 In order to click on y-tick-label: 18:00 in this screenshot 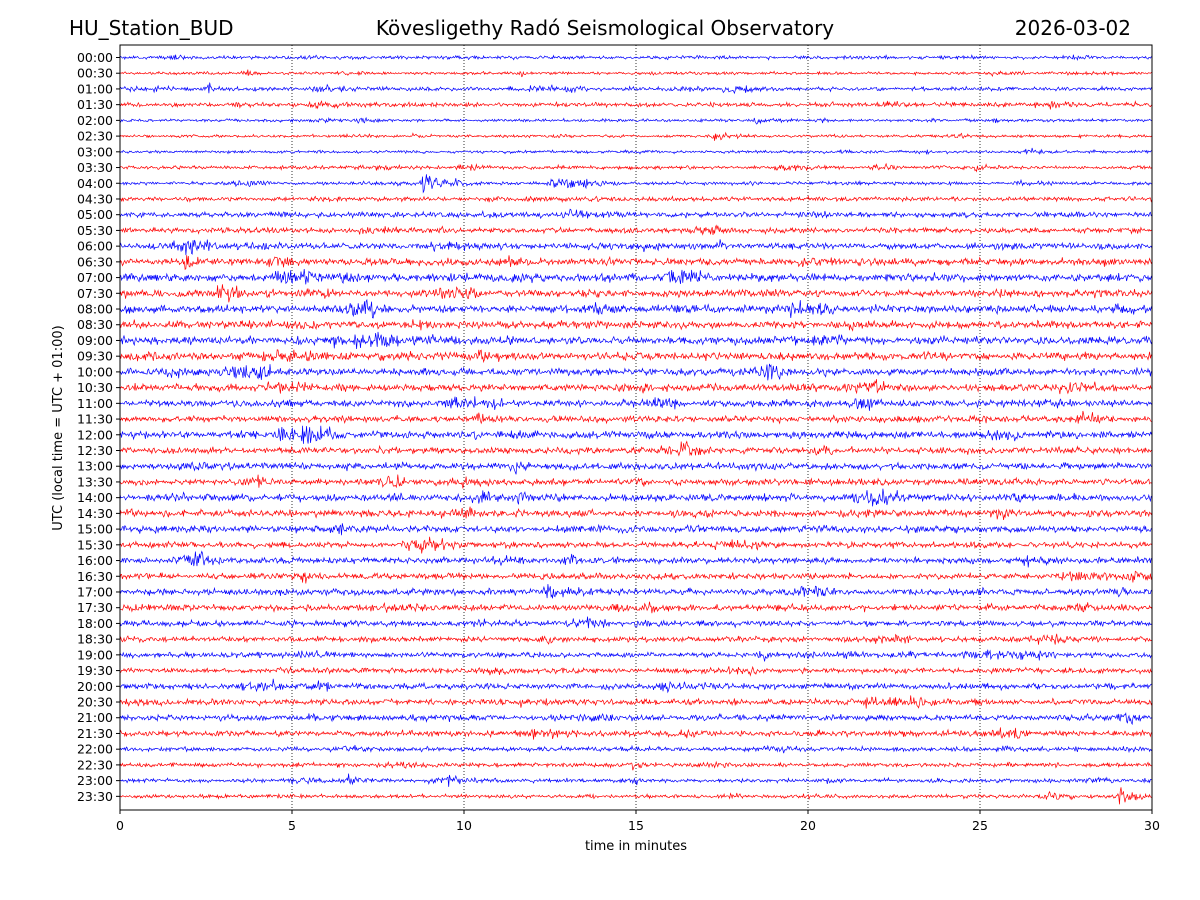, I will do `click(95, 623)`.